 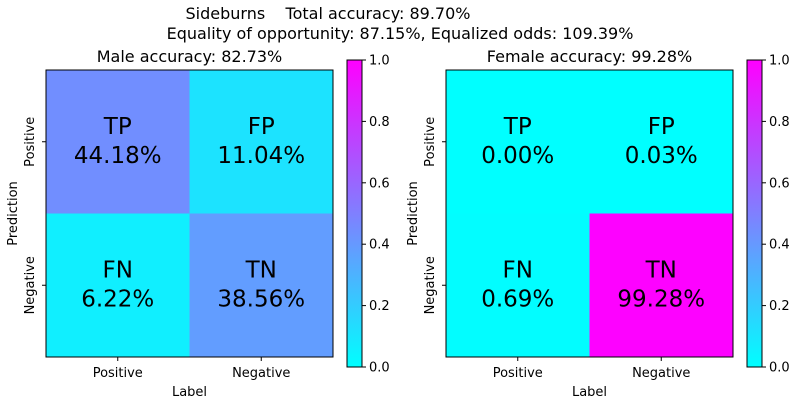 I want to click on panel2-cell-tp-label: TP, so click(x=517, y=127).